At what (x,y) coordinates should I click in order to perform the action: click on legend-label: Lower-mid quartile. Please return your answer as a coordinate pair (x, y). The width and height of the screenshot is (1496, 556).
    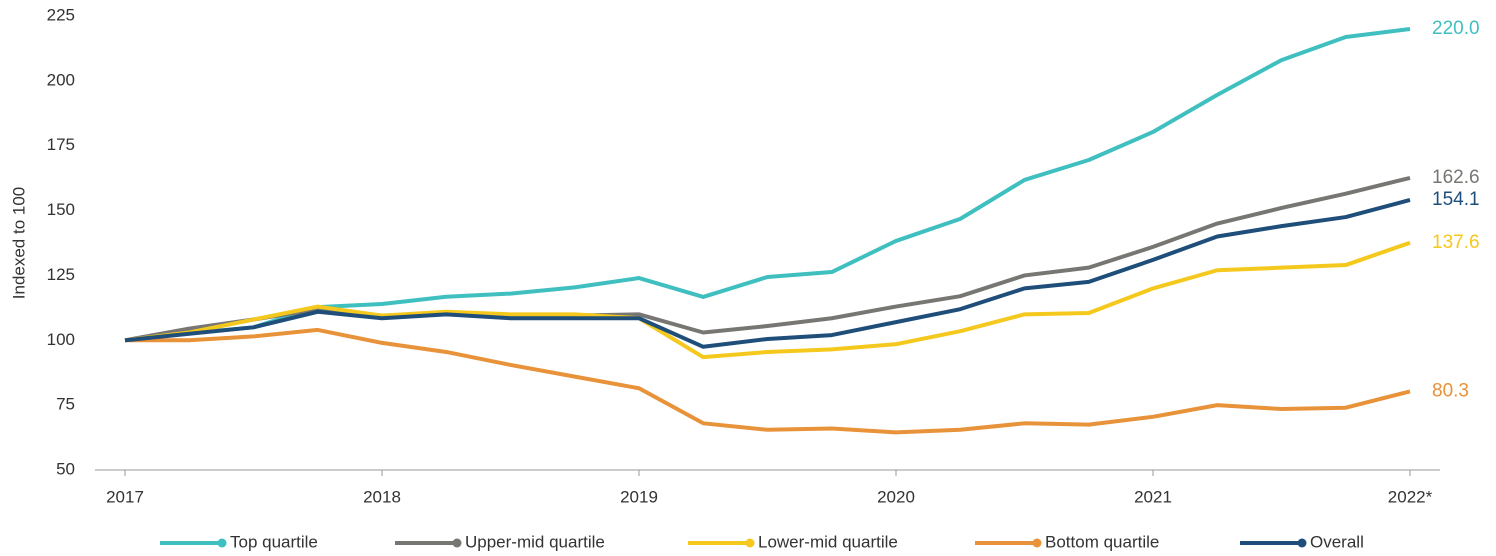
    Looking at the image, I should click on (828, 541).